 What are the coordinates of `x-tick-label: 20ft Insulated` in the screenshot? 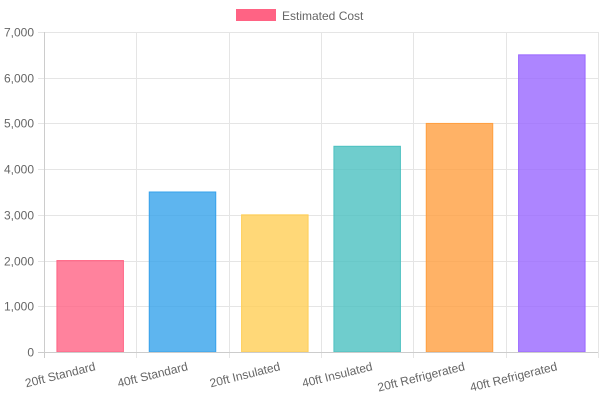 It's located at (244, 374).